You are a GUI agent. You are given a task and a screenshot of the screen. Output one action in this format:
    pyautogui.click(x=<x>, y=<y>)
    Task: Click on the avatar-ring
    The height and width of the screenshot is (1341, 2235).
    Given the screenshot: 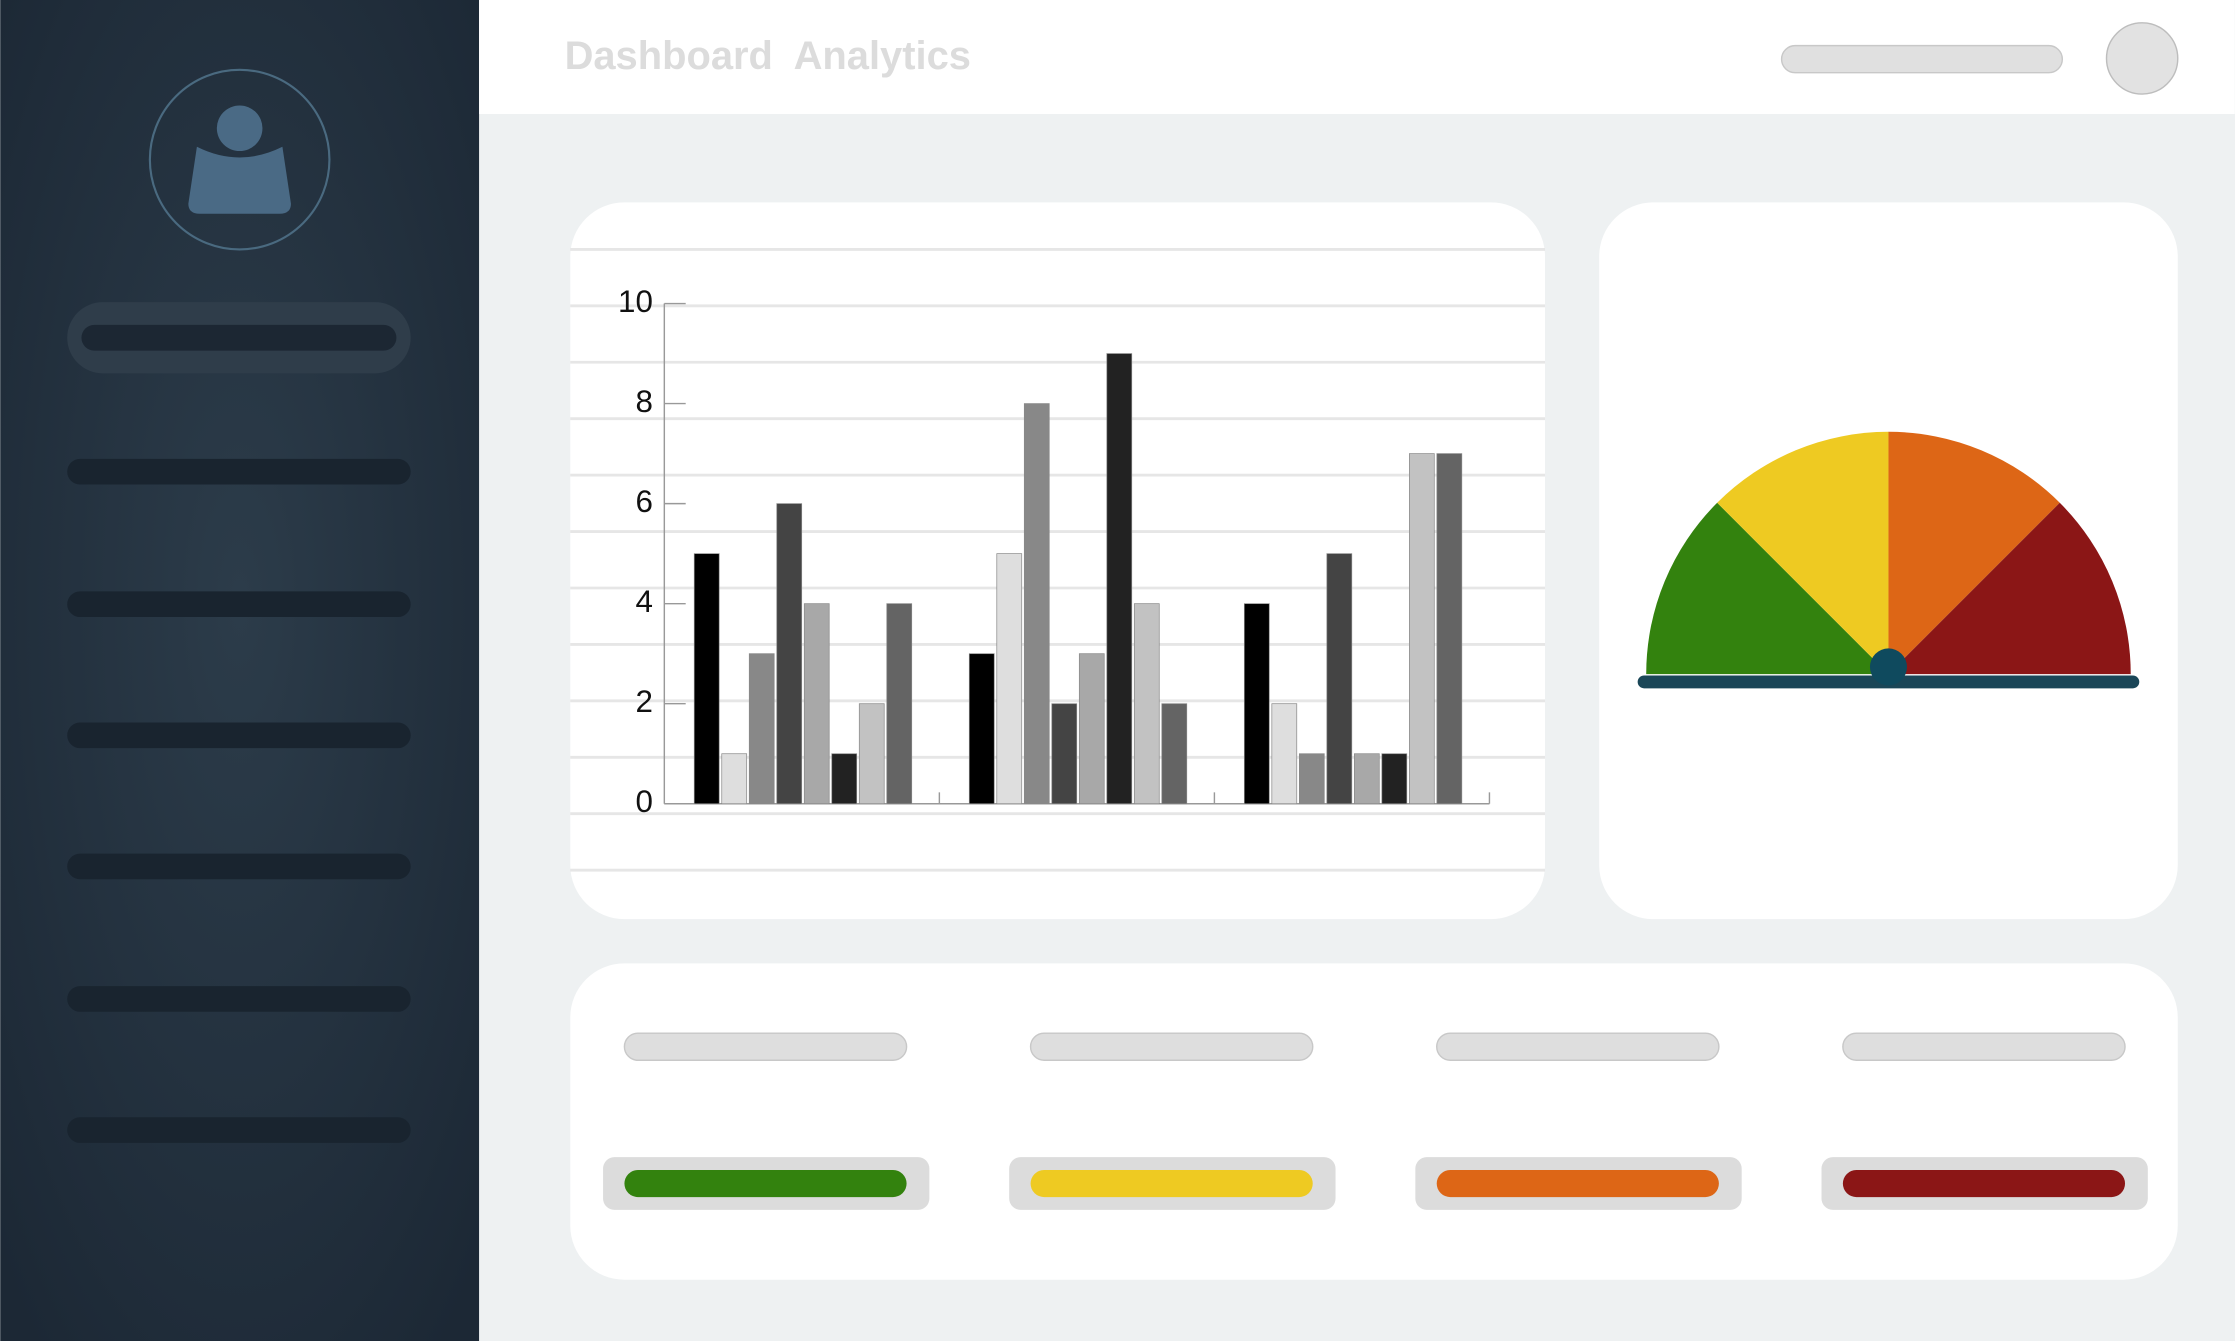 What is the action you would take?
    pyautogui.click(x=239, y=159)
    